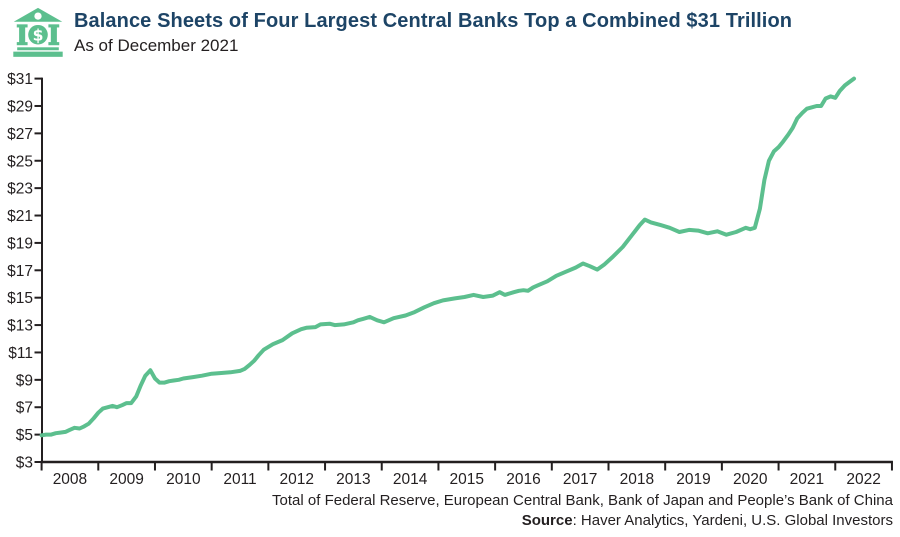  Describe the element at coordinates (20, 353) in the screenshot. I see `y-tick-label: $11` at that location.